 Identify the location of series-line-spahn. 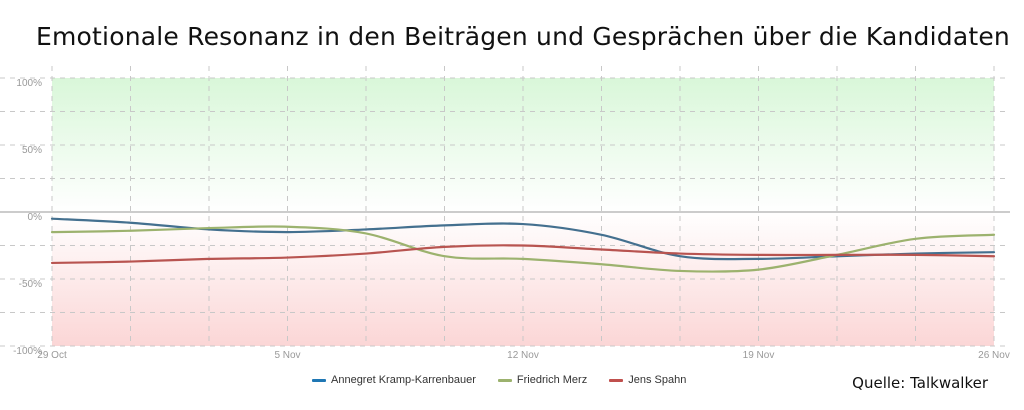
(523, 254).